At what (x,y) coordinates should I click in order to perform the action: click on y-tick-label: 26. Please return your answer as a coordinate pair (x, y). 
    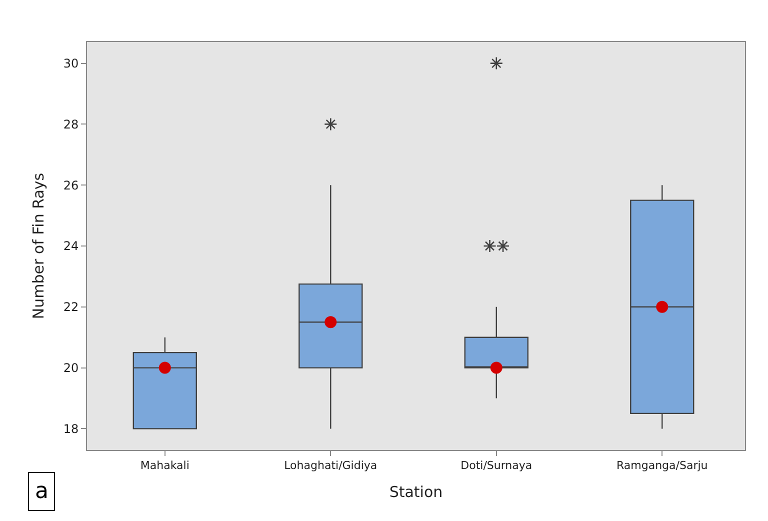
    Looking at the image, I should click on (71, 185).